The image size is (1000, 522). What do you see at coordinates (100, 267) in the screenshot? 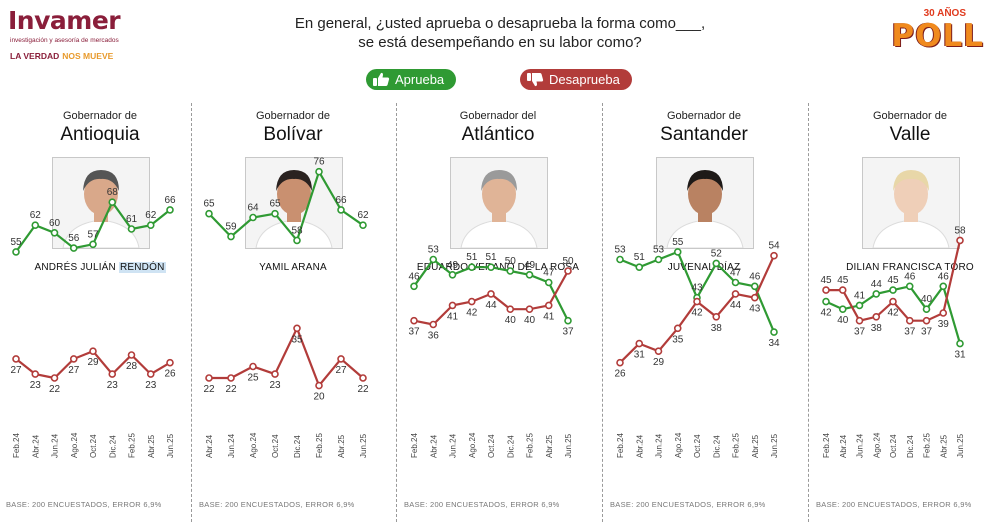
I see `governor-name: ANDRÉS JULIÁN RENDÓN` at bounding box center [100, 267].